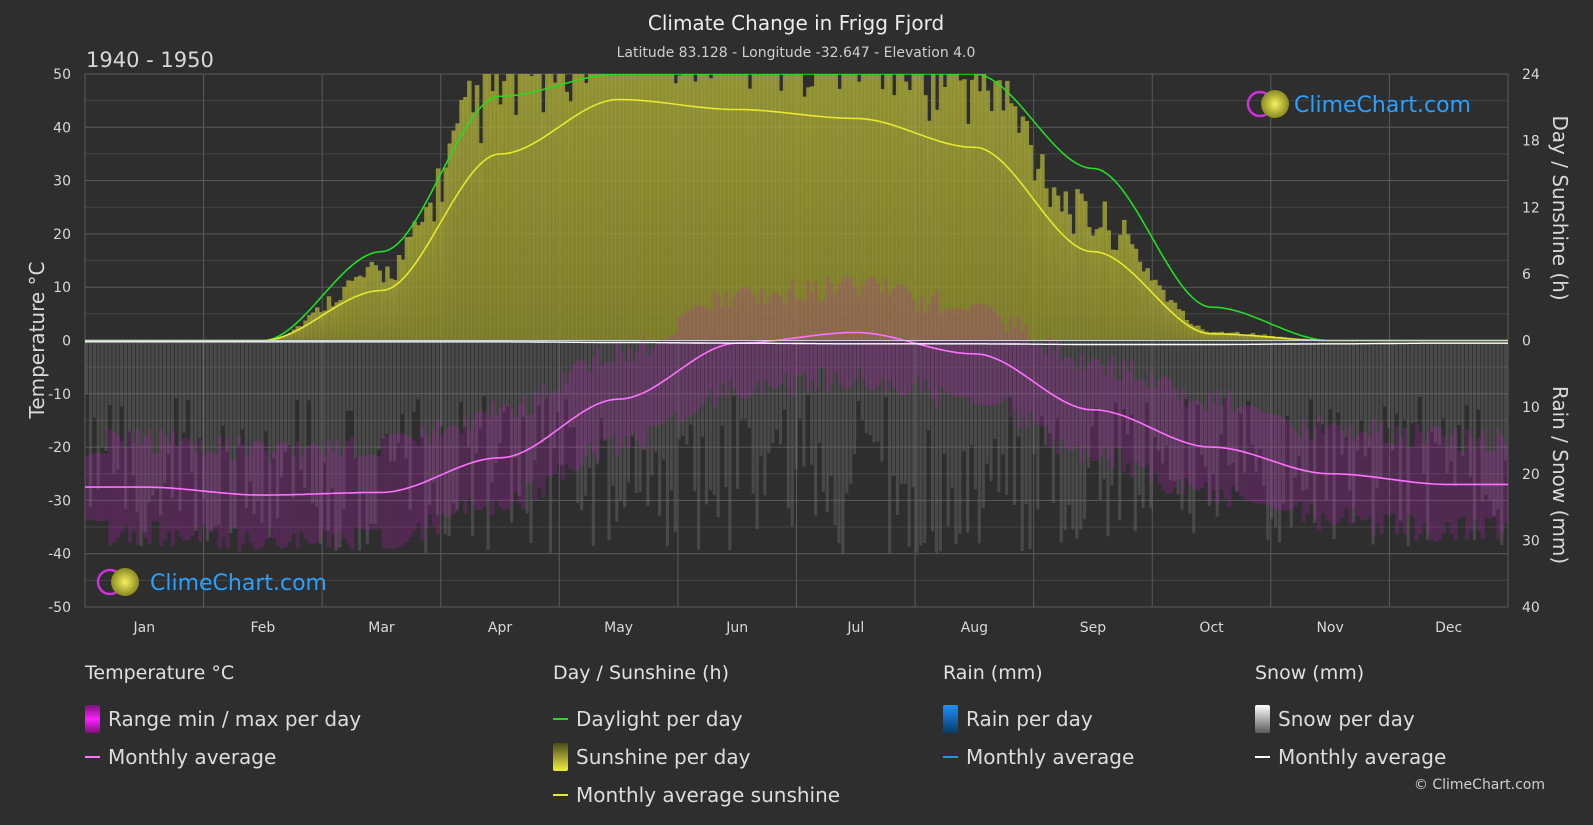 The image size is (1593, 825). Describe the element at coordinates (62, 288) in the screenshot. I see `left-tick-label: 10` at that location.